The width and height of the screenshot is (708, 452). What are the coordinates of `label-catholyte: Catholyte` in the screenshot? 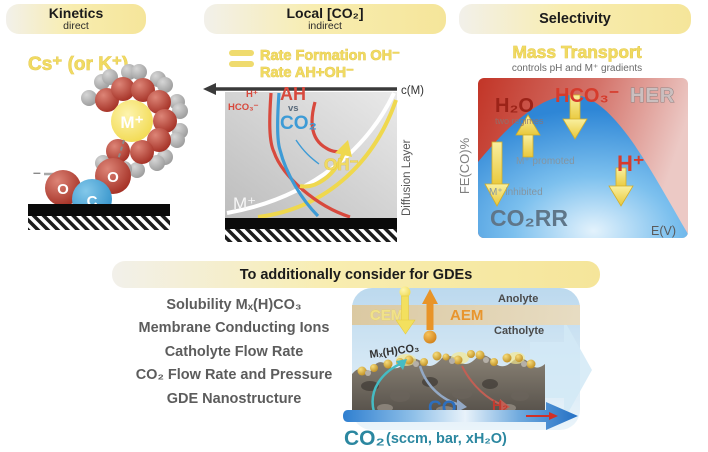 It's located at (519, 331).